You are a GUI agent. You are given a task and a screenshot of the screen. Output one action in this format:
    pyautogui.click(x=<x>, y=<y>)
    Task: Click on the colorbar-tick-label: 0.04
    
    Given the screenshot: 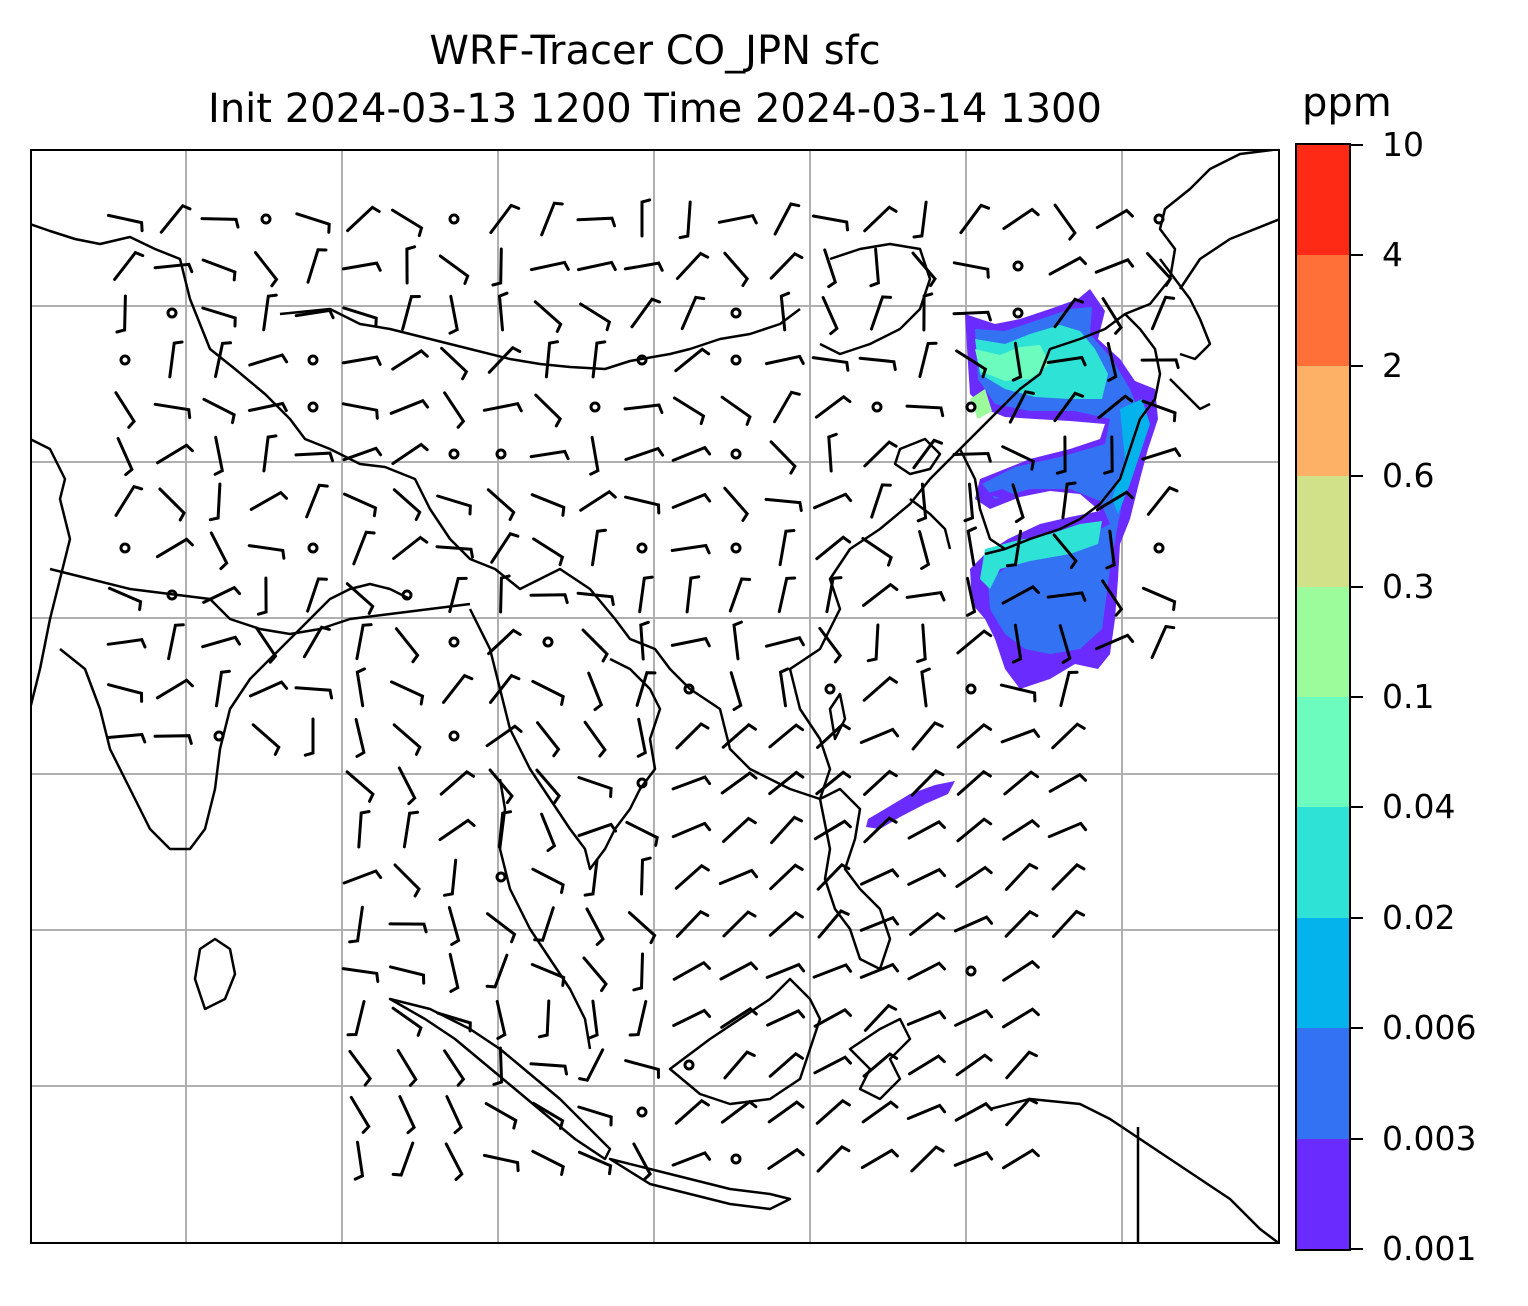 What is the action you would take?
    pyautogui.click(x=1419, y=807)
    